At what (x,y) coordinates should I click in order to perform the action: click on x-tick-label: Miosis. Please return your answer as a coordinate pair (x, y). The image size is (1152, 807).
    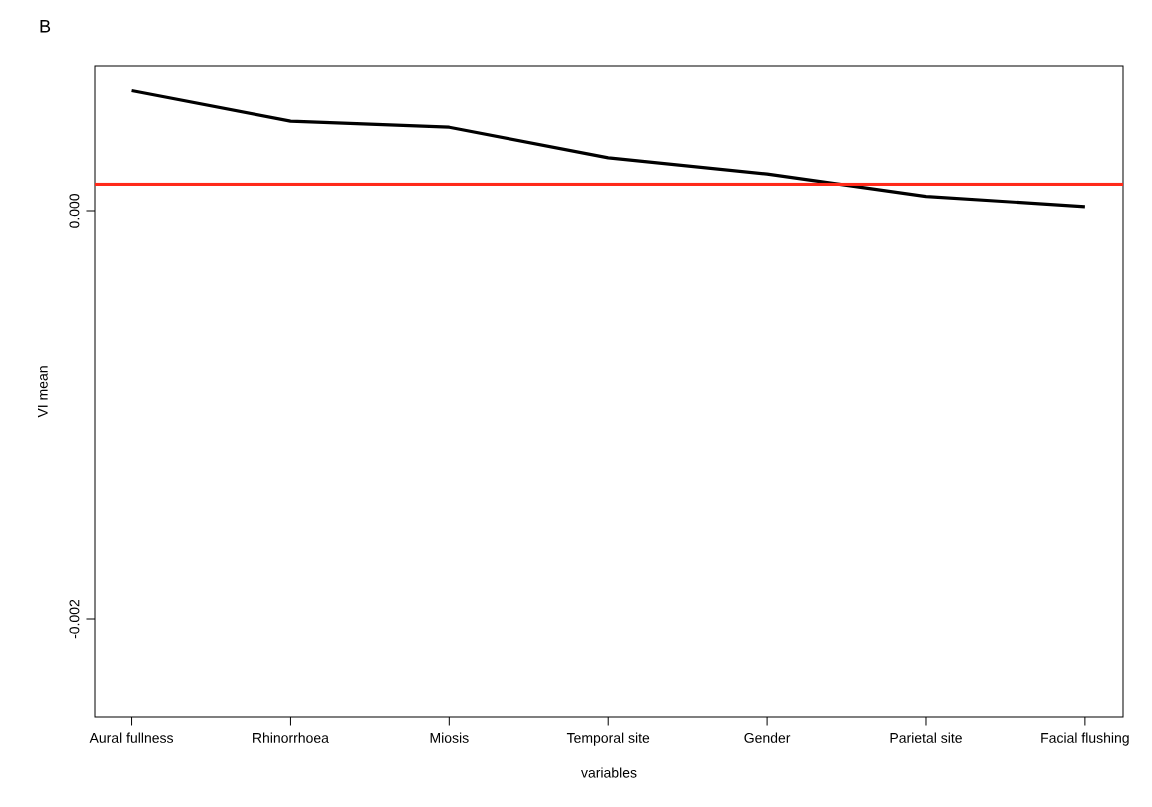
    Looking at the image, I should click on (449, 737).